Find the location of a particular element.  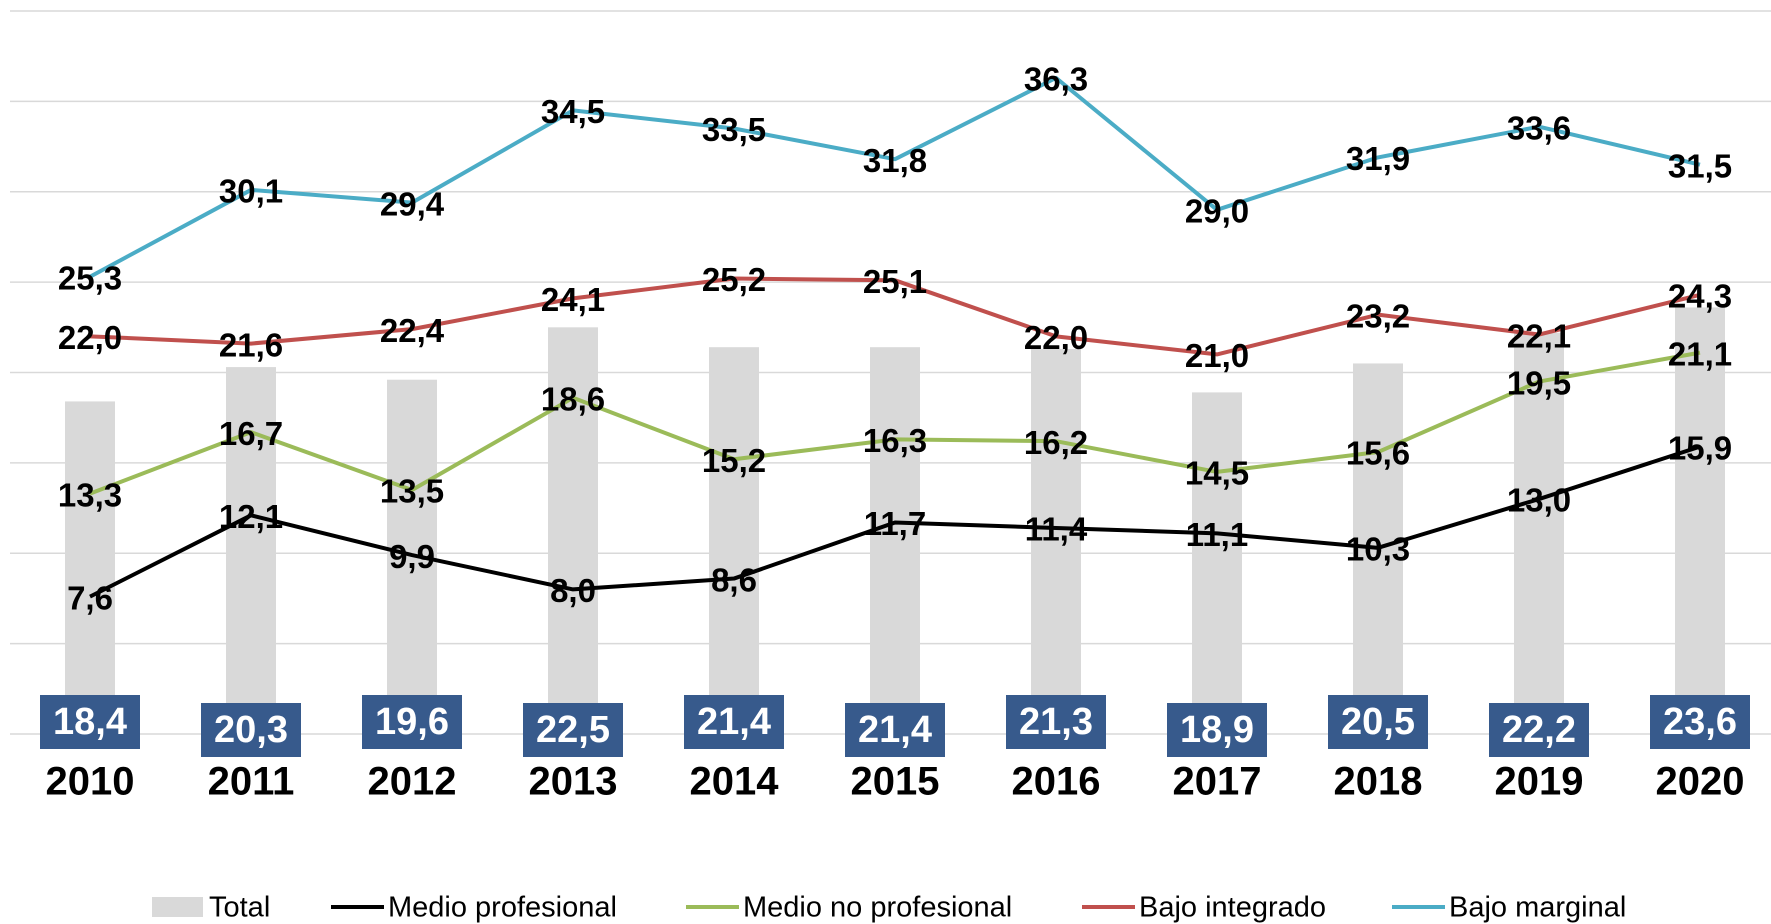

value-label: 19,5 is located at coordinates (1539, 382).